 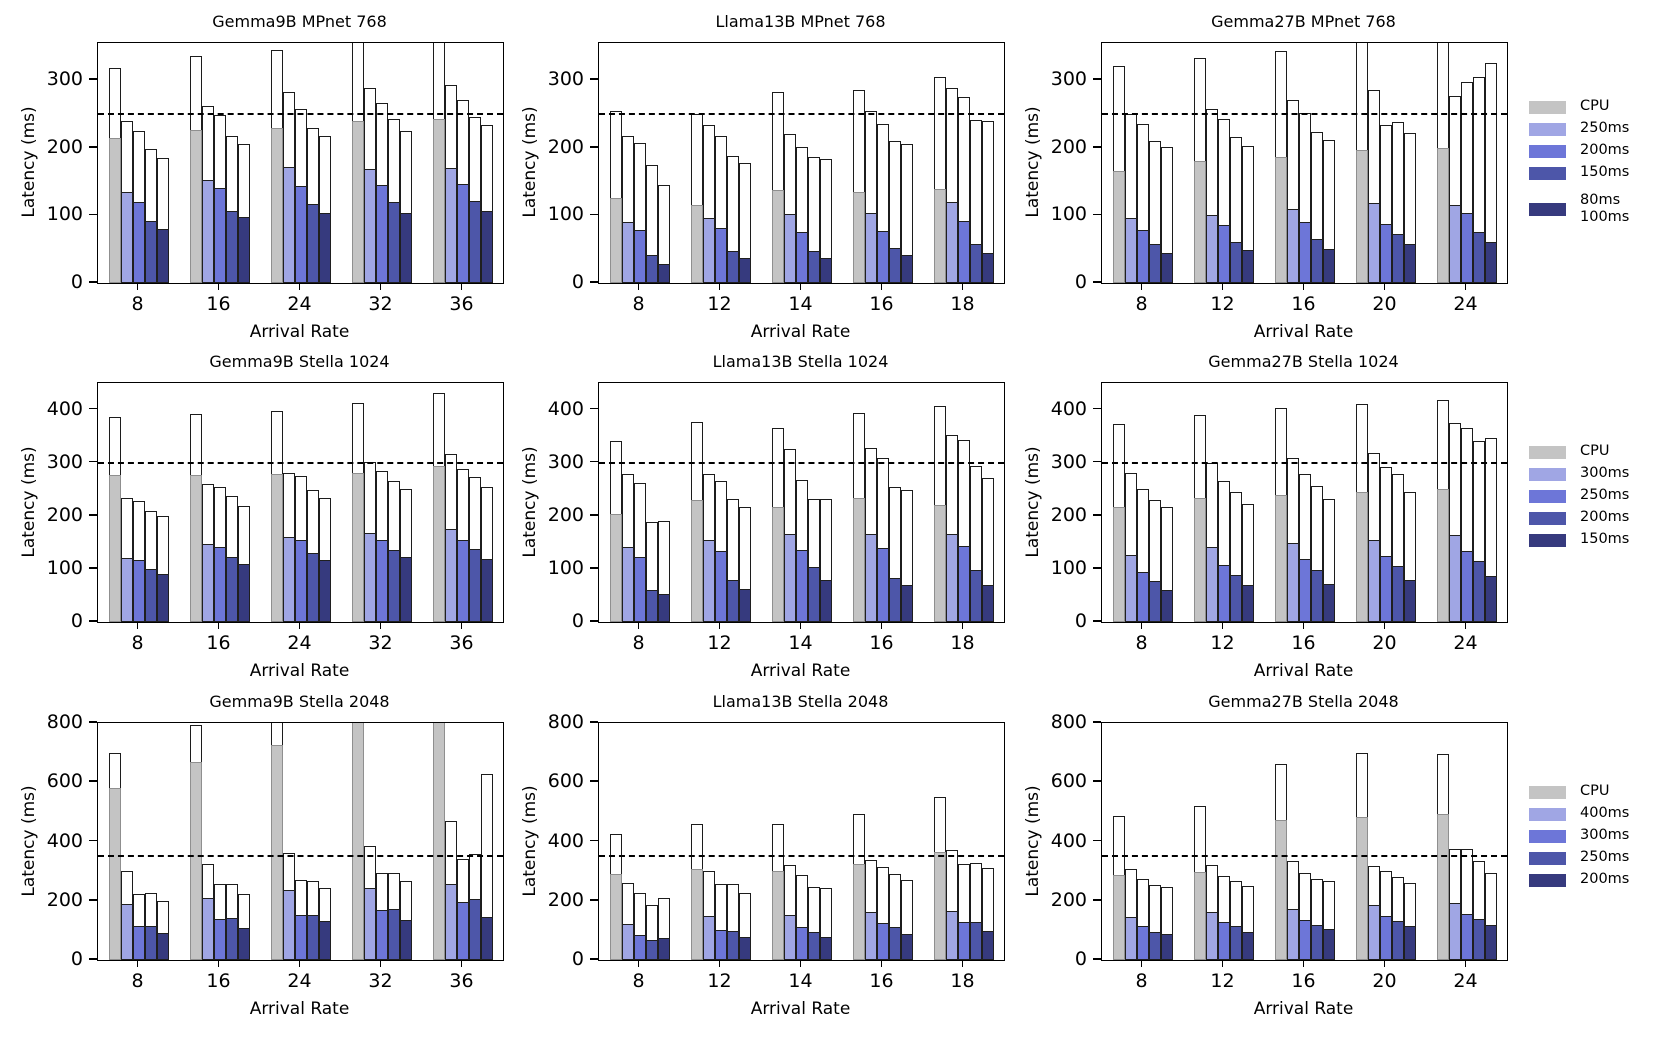 What do you see at coordinates (299, 21) in the screenshot?
I see `chart-title: Gemma9B MPnet 768` at bounding box center [299, 21].